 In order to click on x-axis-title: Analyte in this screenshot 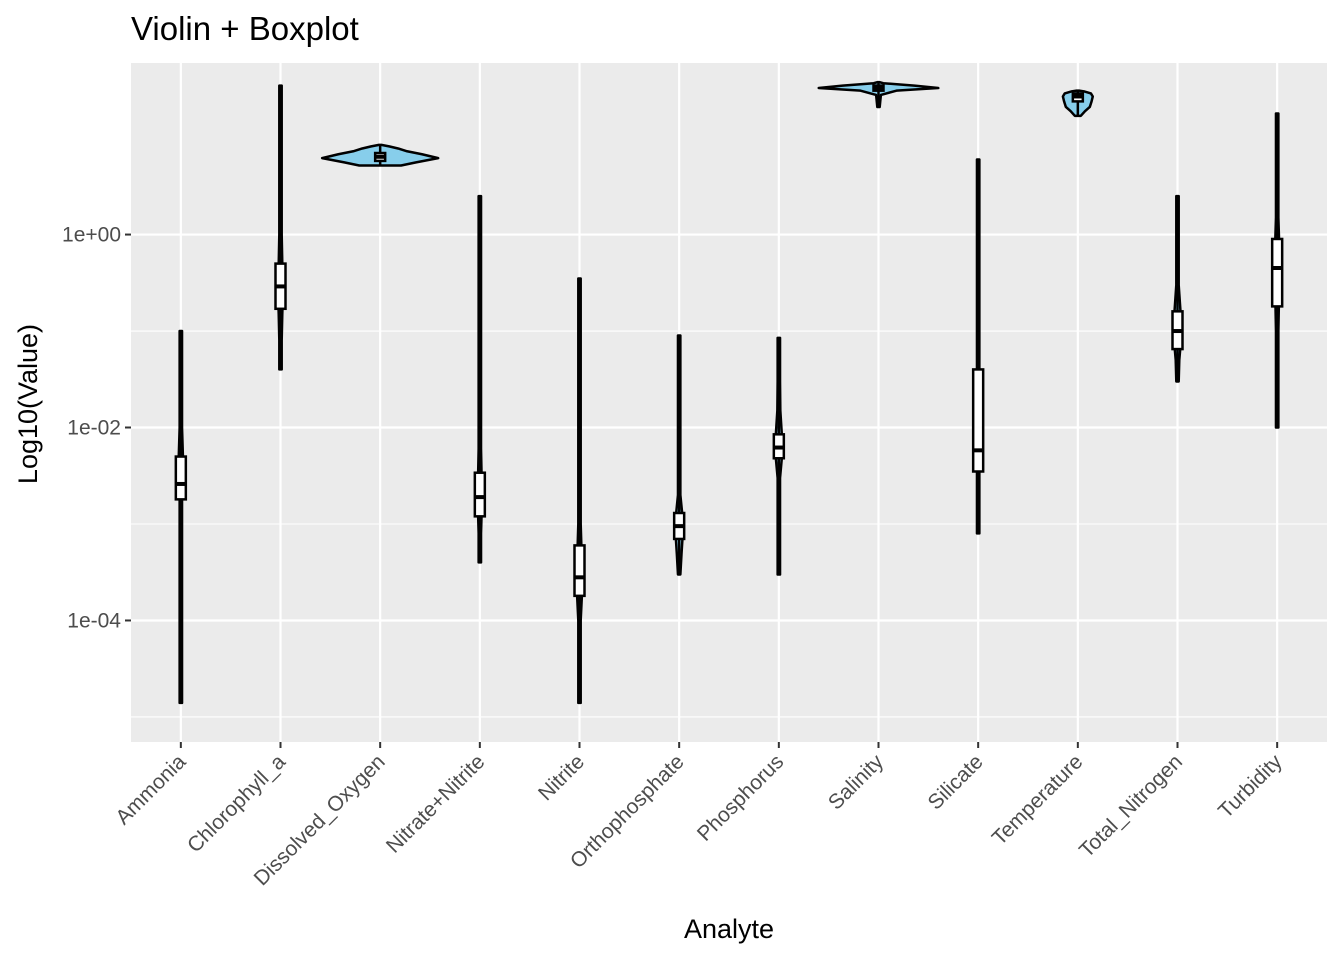, I will do `click(729, 929)`.